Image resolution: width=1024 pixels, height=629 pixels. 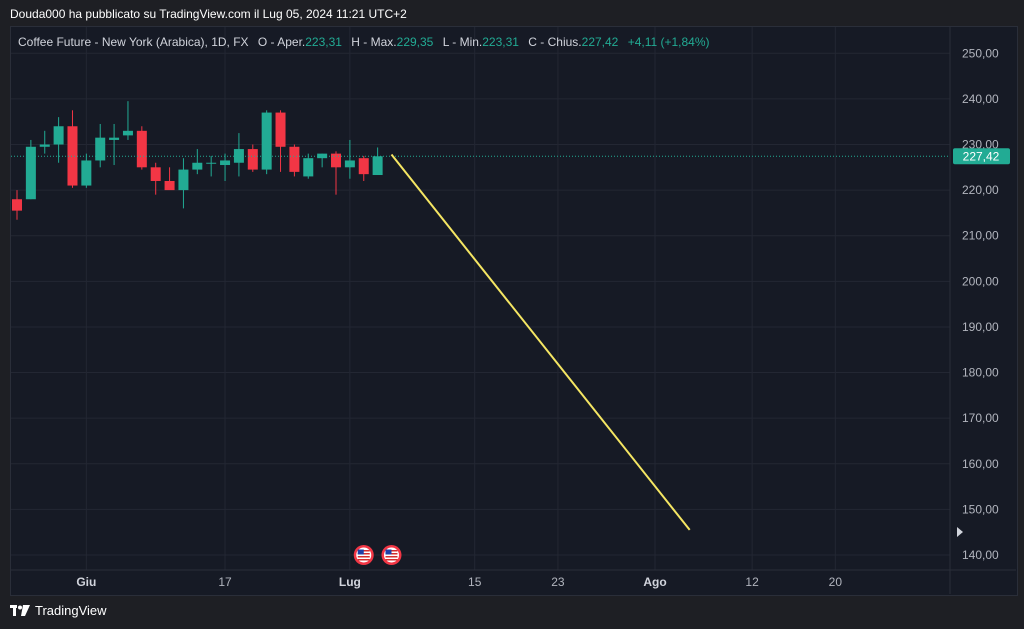 What do you see at coordinates (350, 582) in the screenshot?
I see `time-tick-label: Lug` at bounding box center [350, 582].